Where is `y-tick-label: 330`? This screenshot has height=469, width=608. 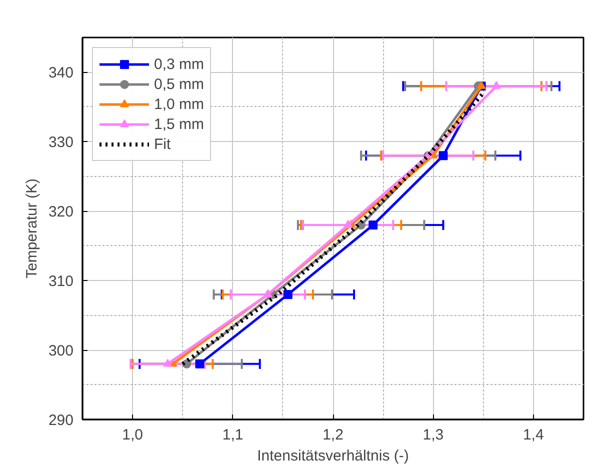
y-tick-label: 330 is located at coordinates (61, 143).